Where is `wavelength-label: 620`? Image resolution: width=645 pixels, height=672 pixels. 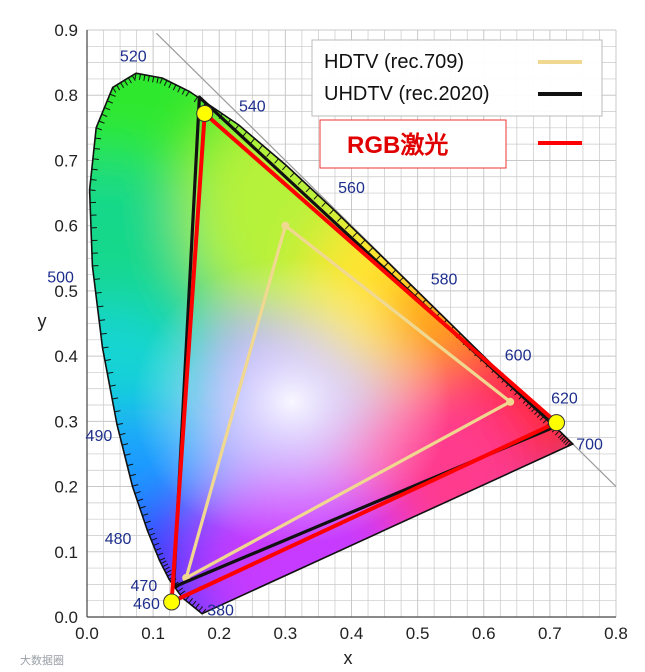 wavelength-label: 620 is located at coordinates (564, 399).